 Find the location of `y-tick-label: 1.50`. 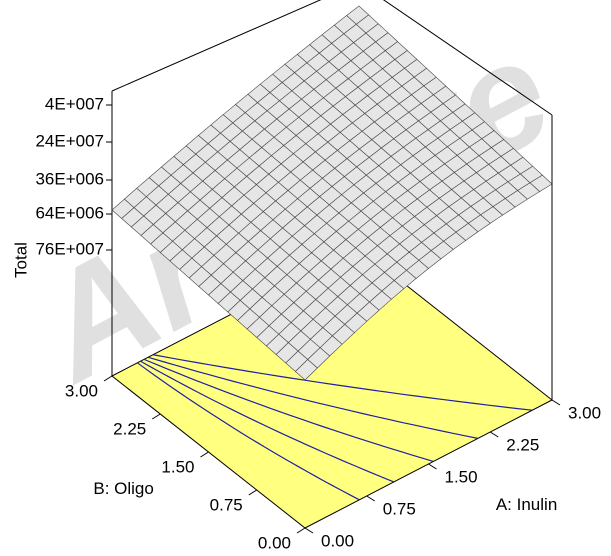

y-tick-label: 1.50 is located at coordinates (177, 466).